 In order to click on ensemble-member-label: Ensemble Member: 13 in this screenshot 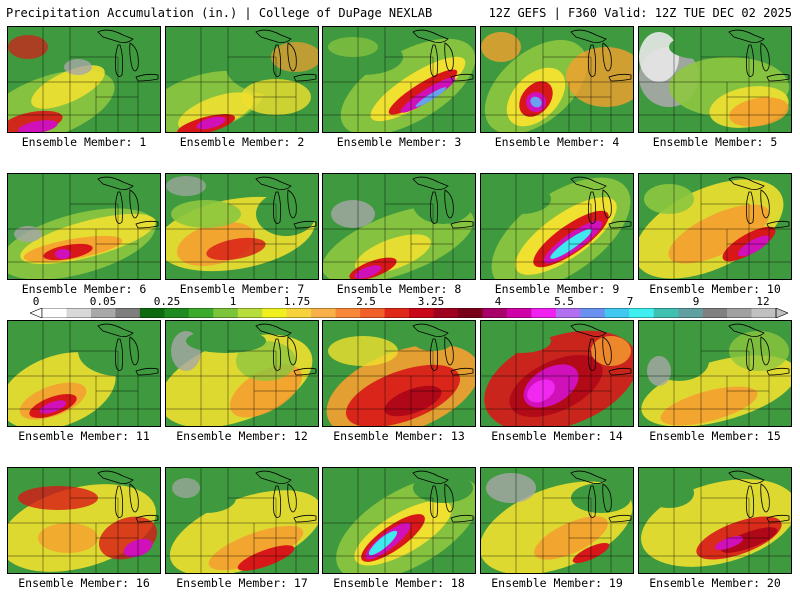, I will do `click(399, 436)`.